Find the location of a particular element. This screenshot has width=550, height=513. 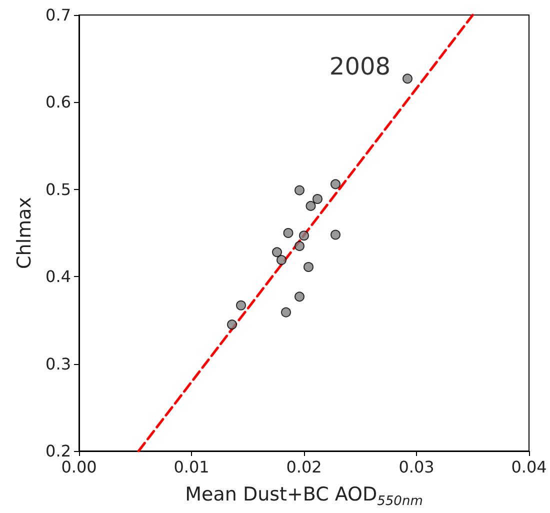

x-tick-label: 0.01 is located at coordinates (192, 467).